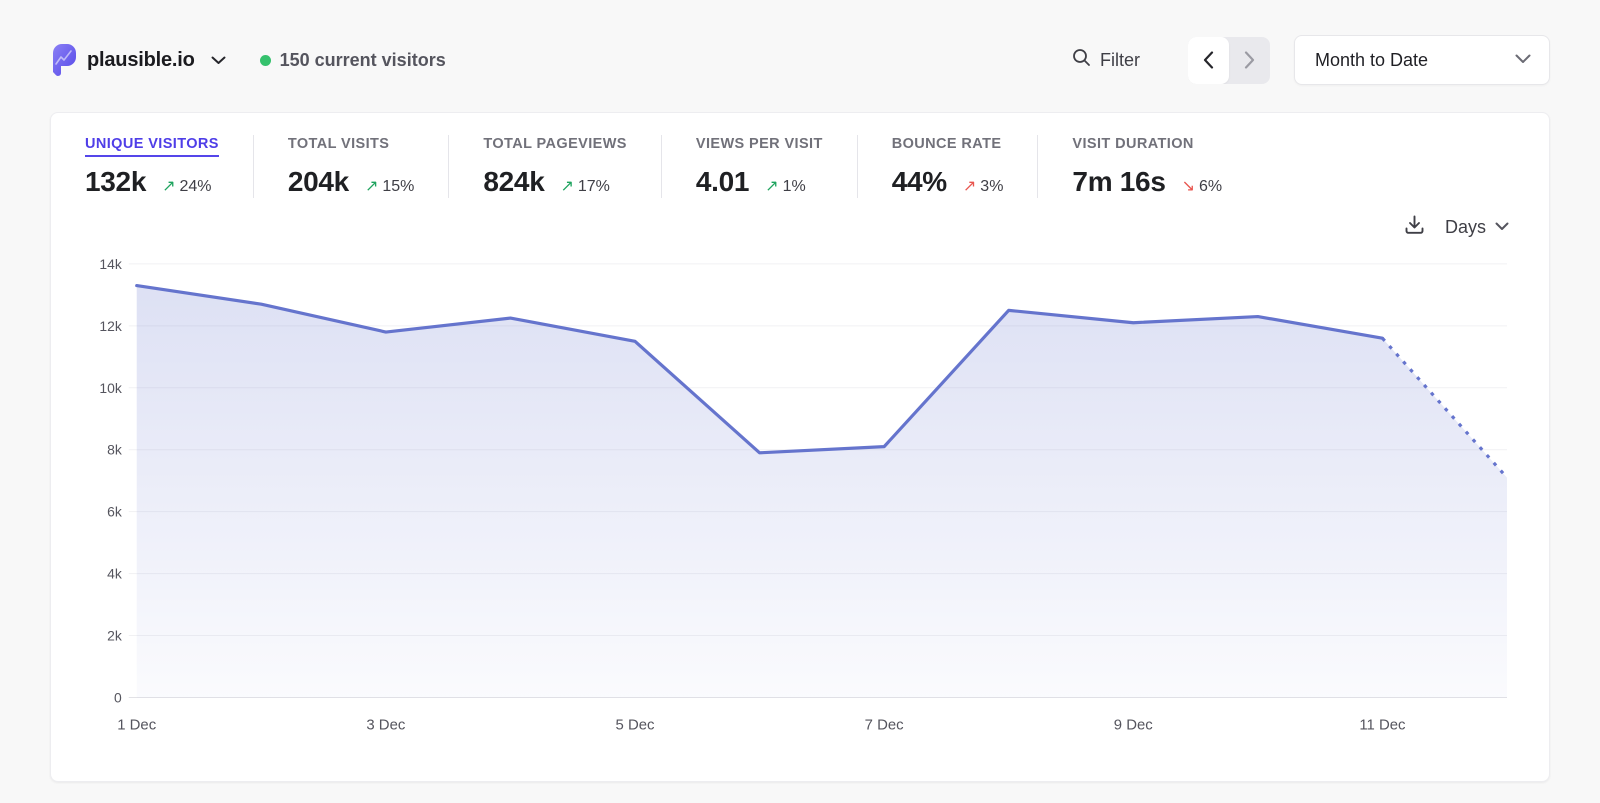 Image resolution: width=1600 pixels, height=803 pixels. What do you see at coordinates (722, 181) in the screenshot?
I see `stat-value: 4.01` at bounding box center [722, 181].